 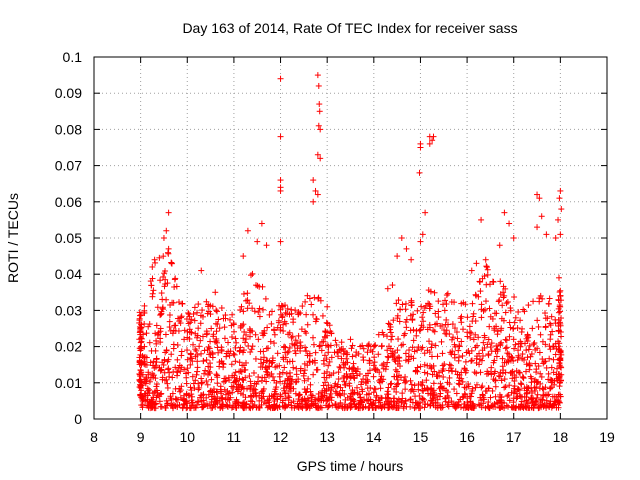 What do you see at coordinates (13, 238) in the screenshot?
I see `y-axis-label: ROTI / TECUs` at bounding box center [13, 238].